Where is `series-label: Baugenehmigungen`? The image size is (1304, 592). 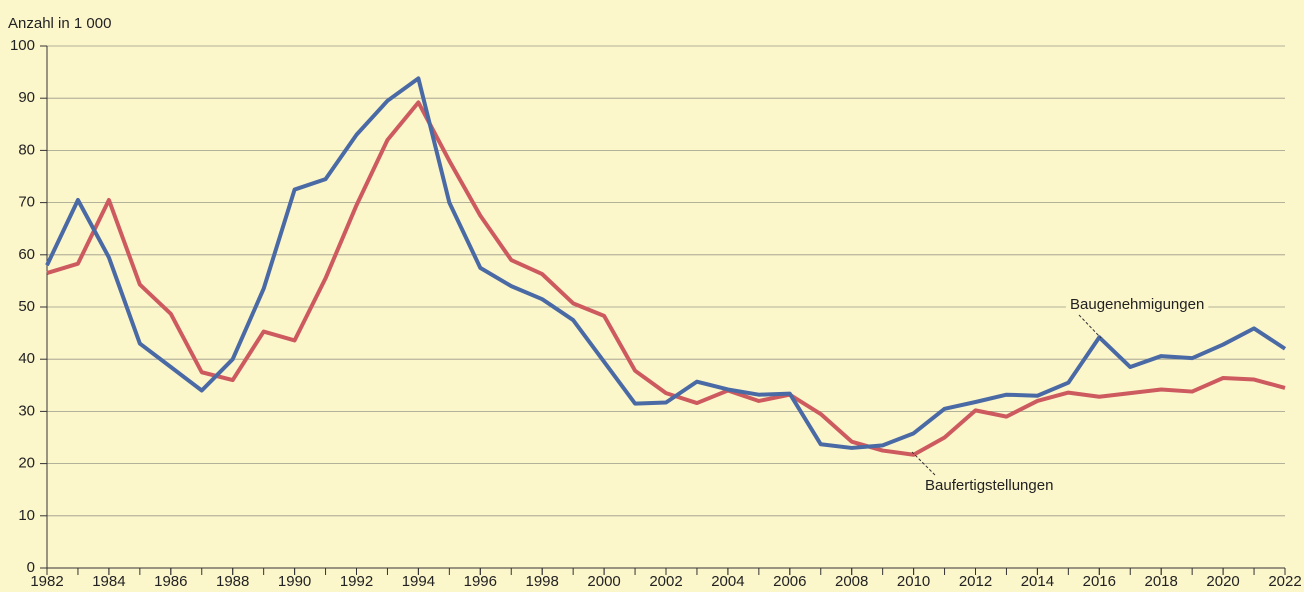 series-label: Baugenehmigungen is located at coordinates (1137, 304).